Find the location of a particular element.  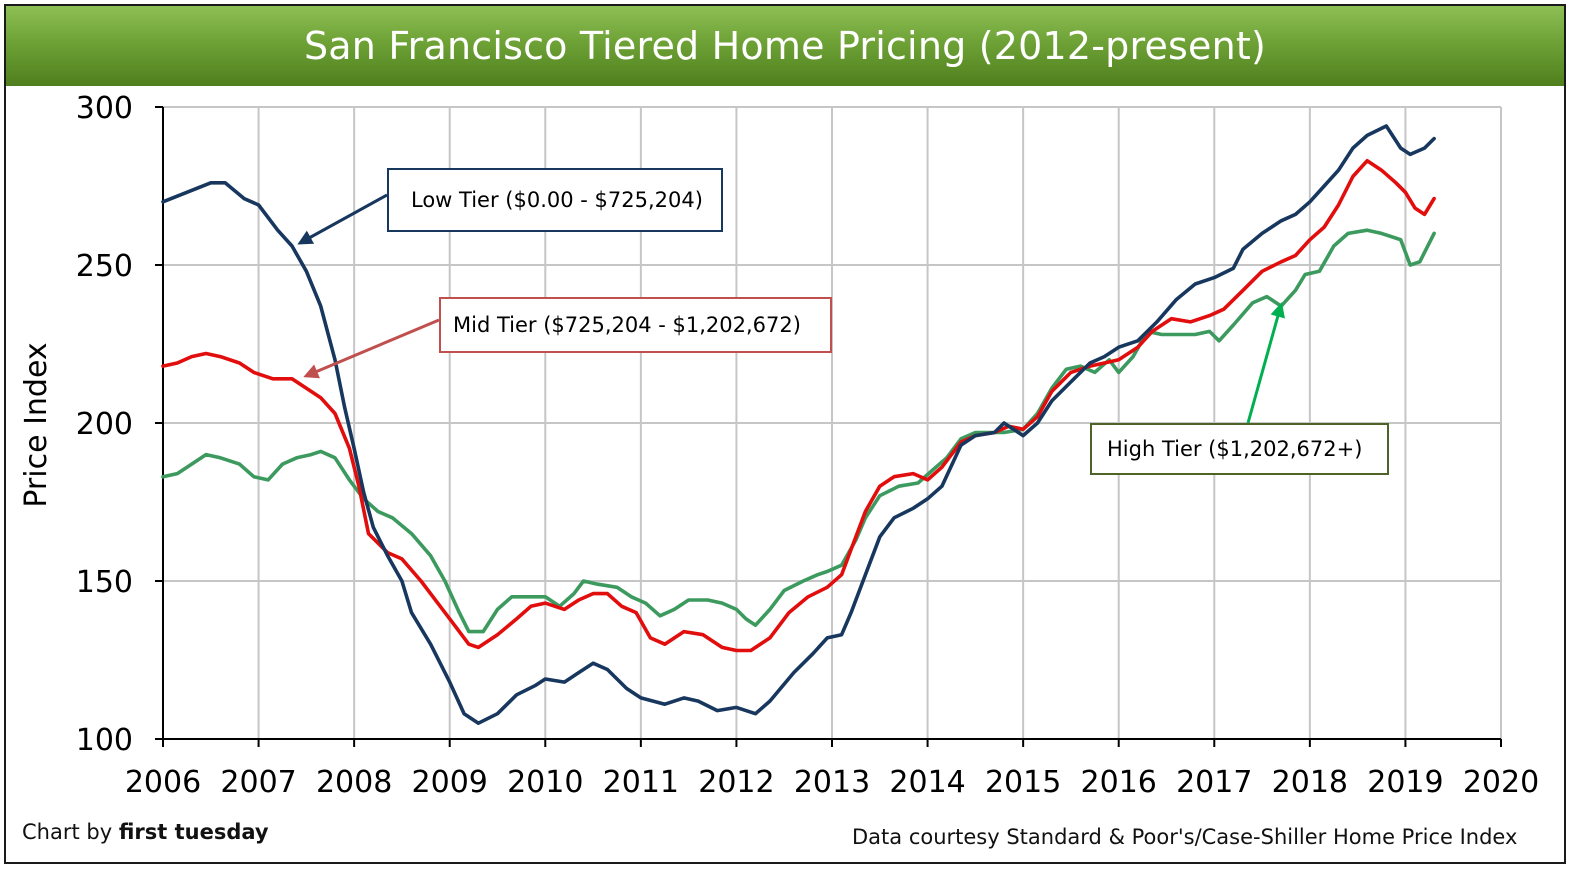

callout-high-tier: High Tier ($1,202,672+) is located at coordinates (1239, 449).